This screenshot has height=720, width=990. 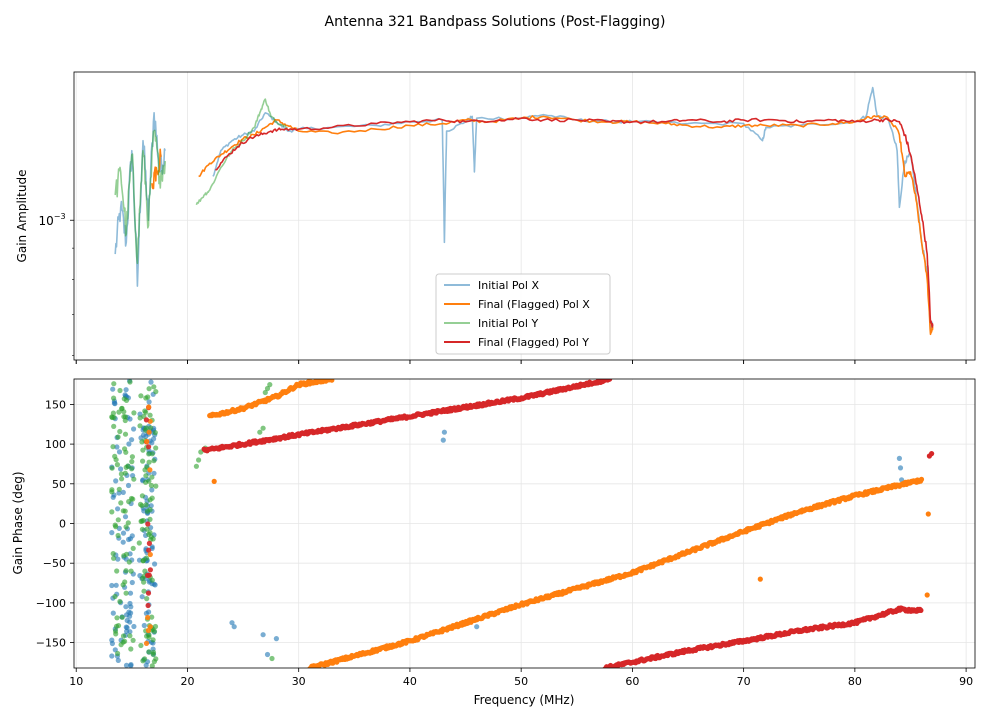 What do you see at coordinates (51, 643) in the screenshot?
I see `phase-tick-label-y--150: −150` at bounding box center [51, 643].